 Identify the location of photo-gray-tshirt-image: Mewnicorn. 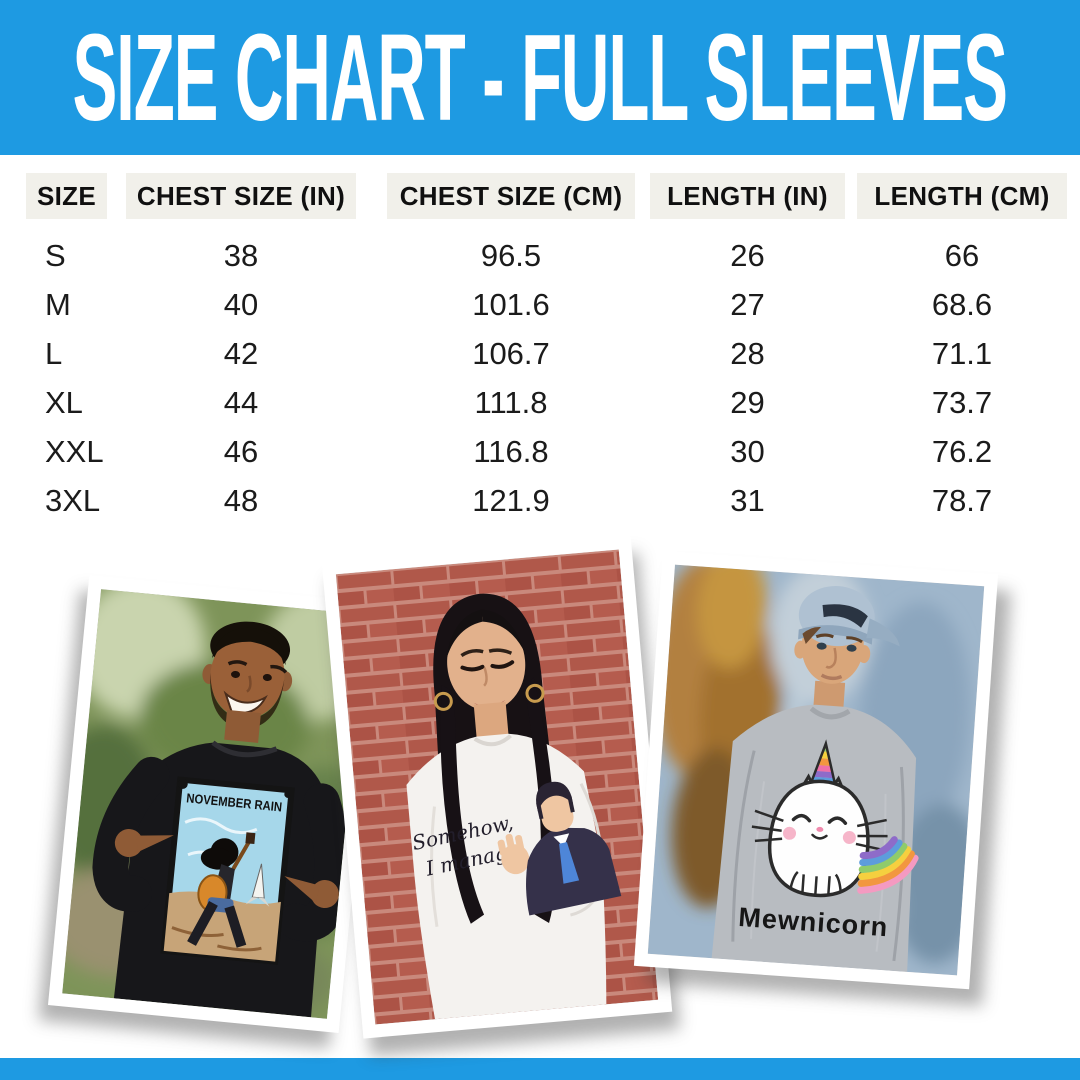
(816, 770).